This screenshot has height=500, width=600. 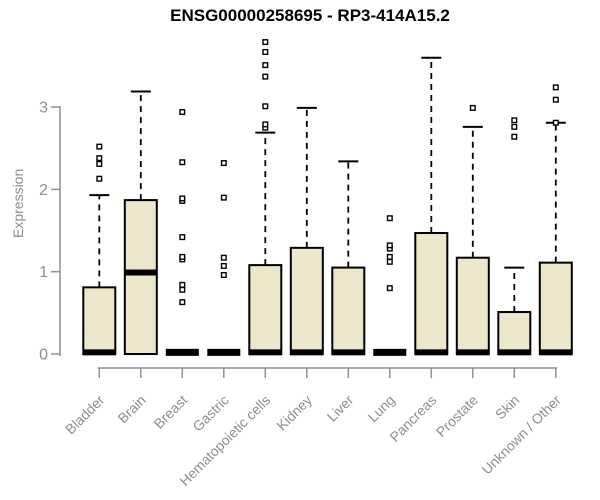 I want to click on box-hematopoietic-cells, so click(x=265, y=309).